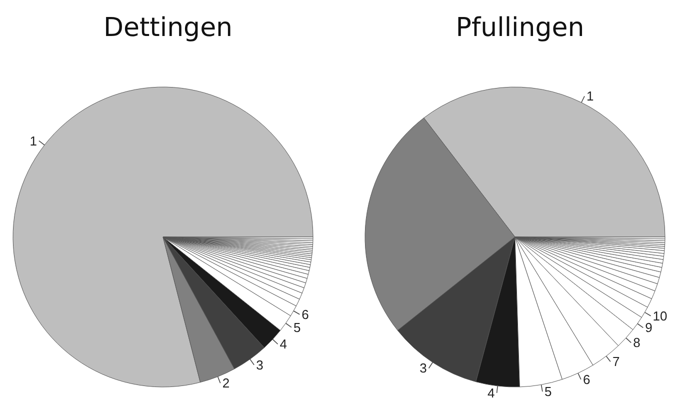 This screenshot has height=409, width=692. I want to click on chart-title: Pfullingen, so click(520, 28).